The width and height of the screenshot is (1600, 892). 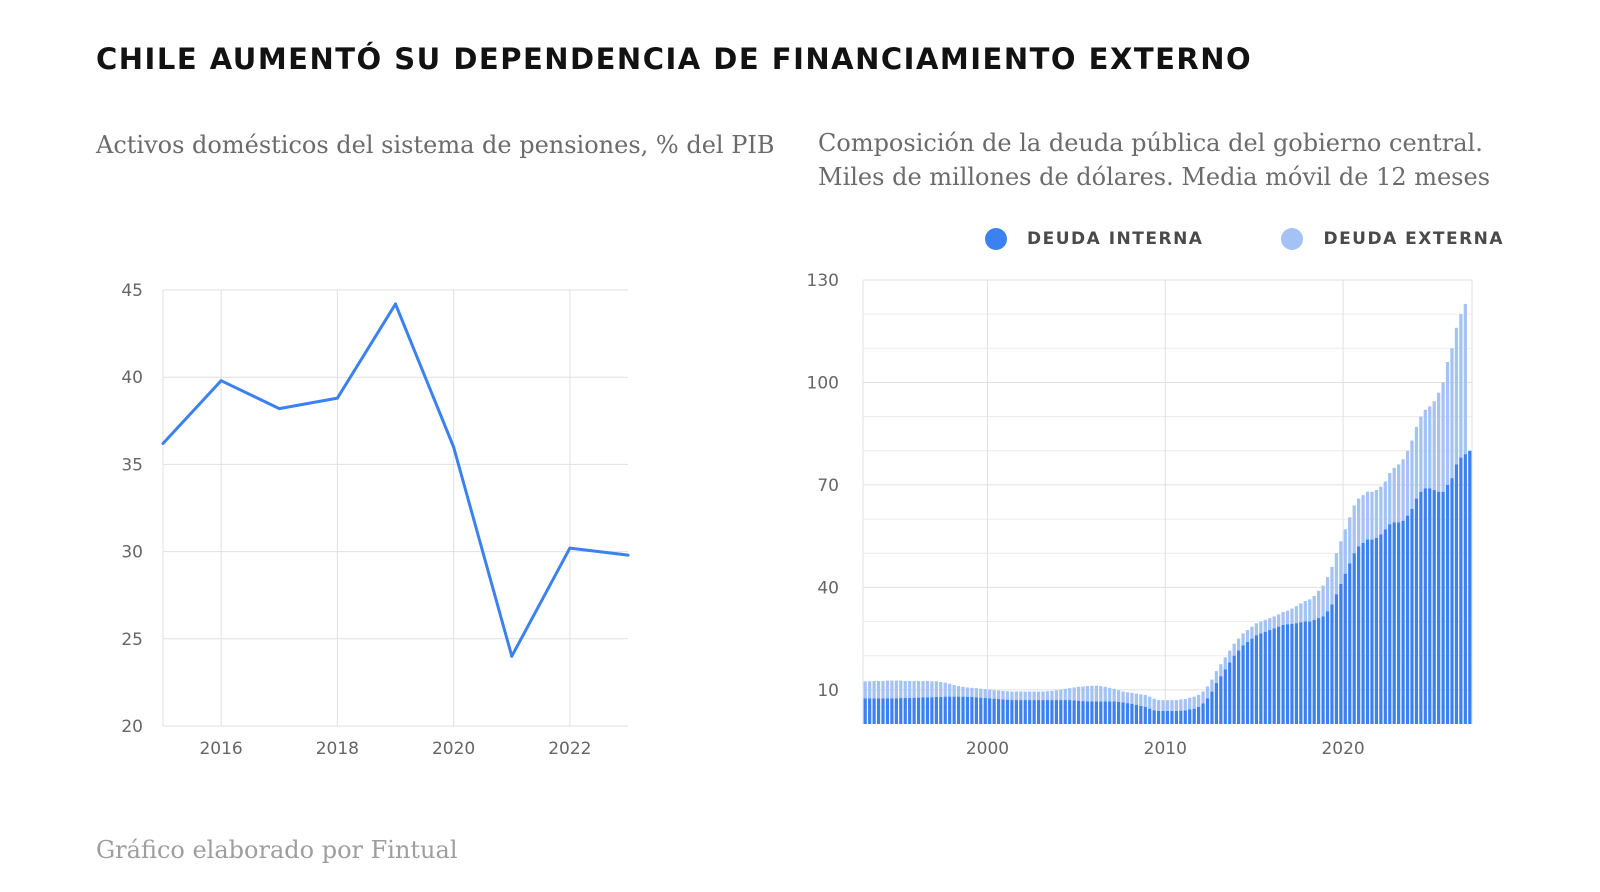 What do you see at coordinates (569, 749) in the screenshot?
I see `x-tick-label: 2022` at bounding box center [569, 749].